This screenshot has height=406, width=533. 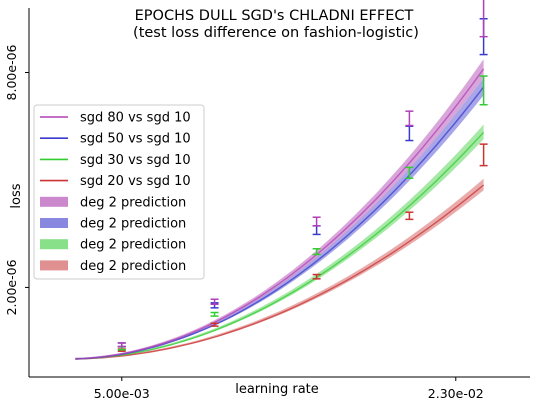 What do you see at coordinates (122, 393) in the screenshot?
I see `x-tick-label-0: 5.00e-03` at bounding box center [122, 393].